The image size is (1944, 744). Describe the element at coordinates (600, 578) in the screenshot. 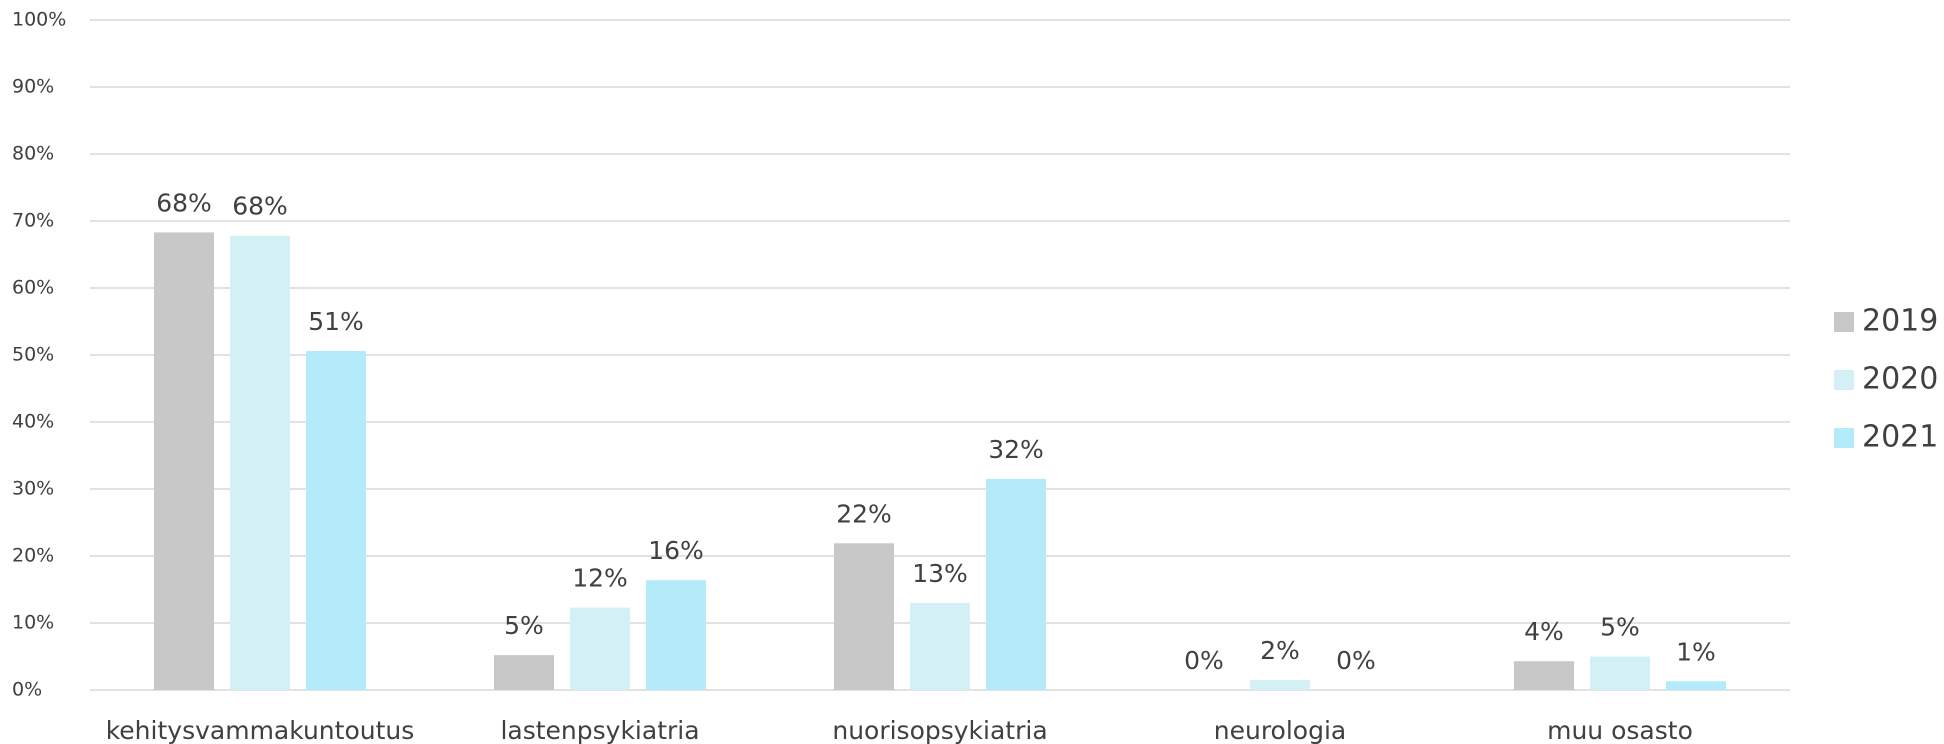

I see `data-label: 12%` at that location.